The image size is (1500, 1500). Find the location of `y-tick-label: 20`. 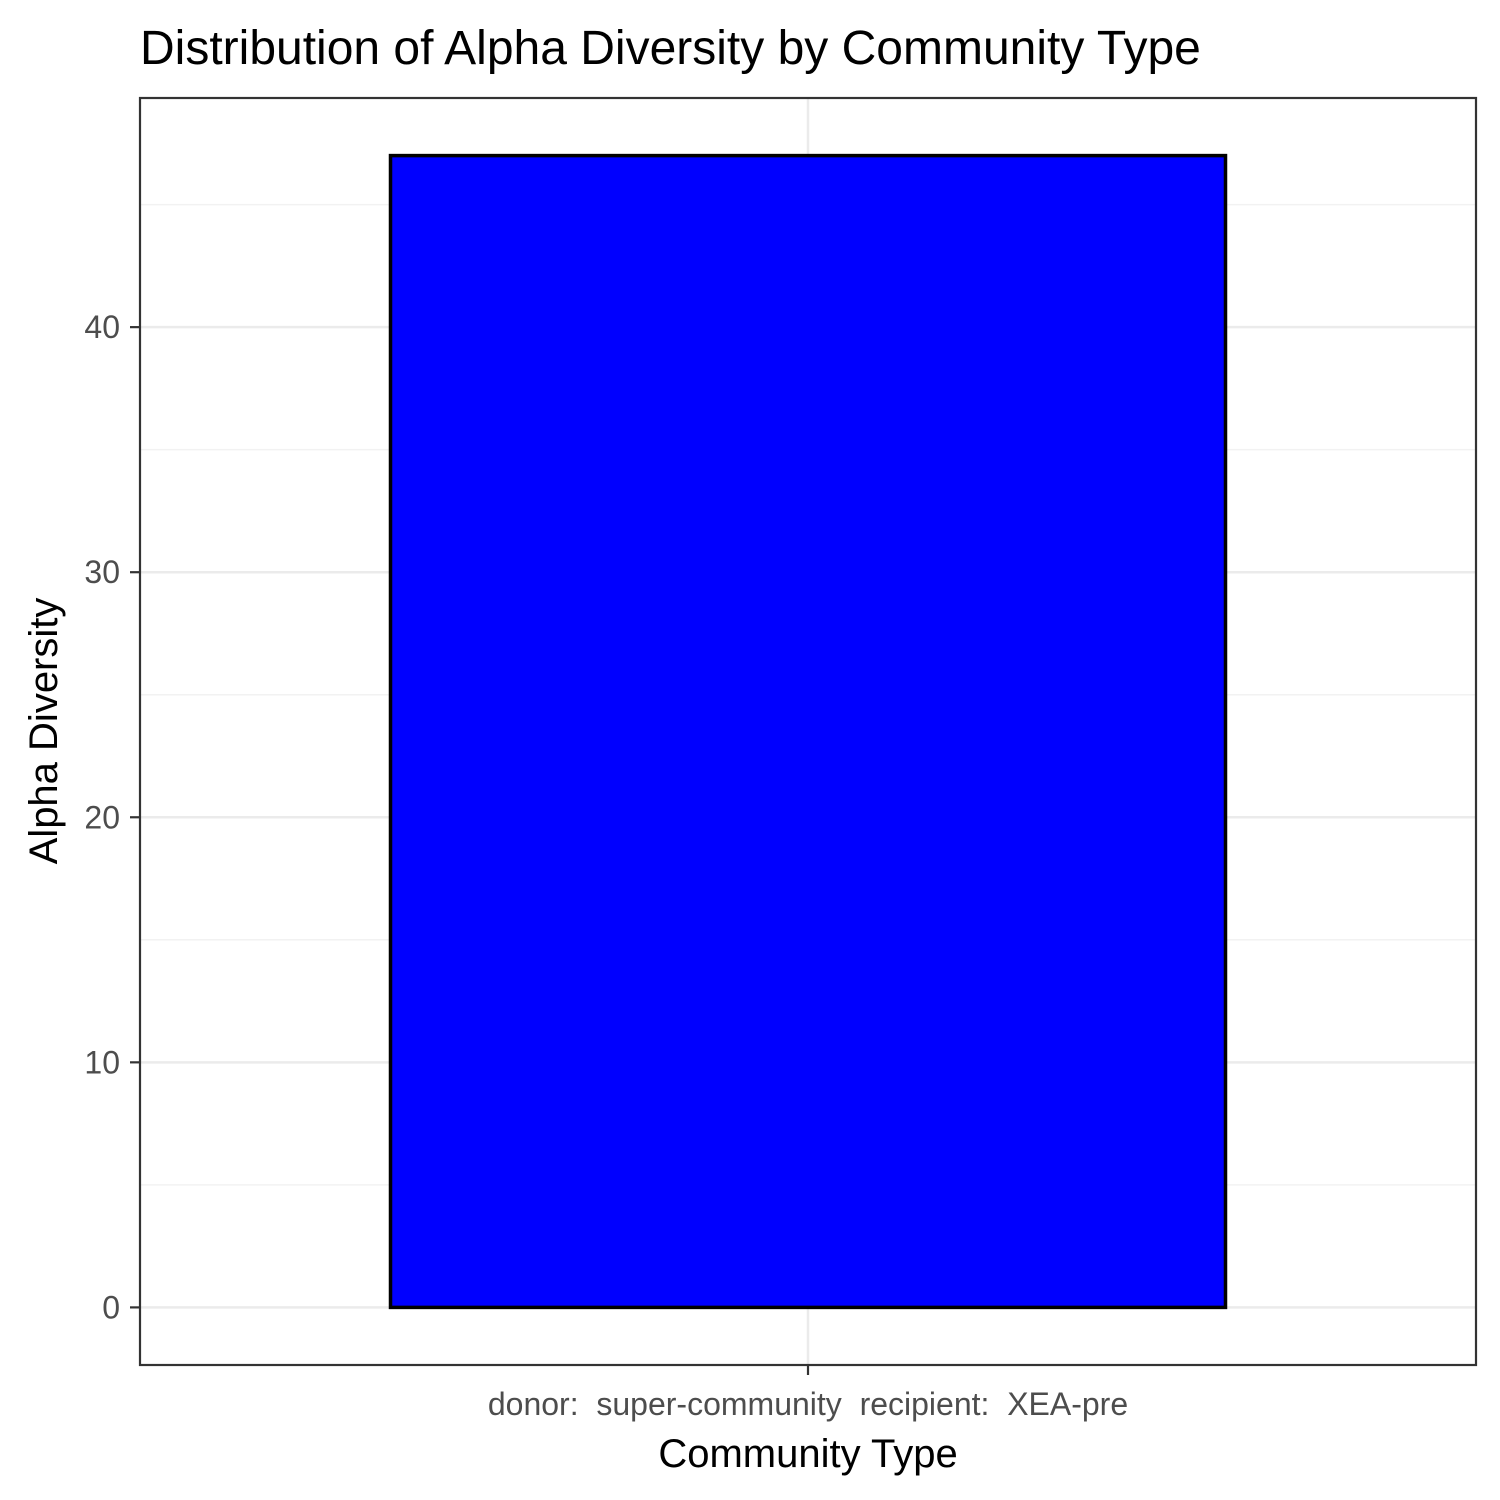

y-tick-label: 20 is located at coordinates (102, 817).